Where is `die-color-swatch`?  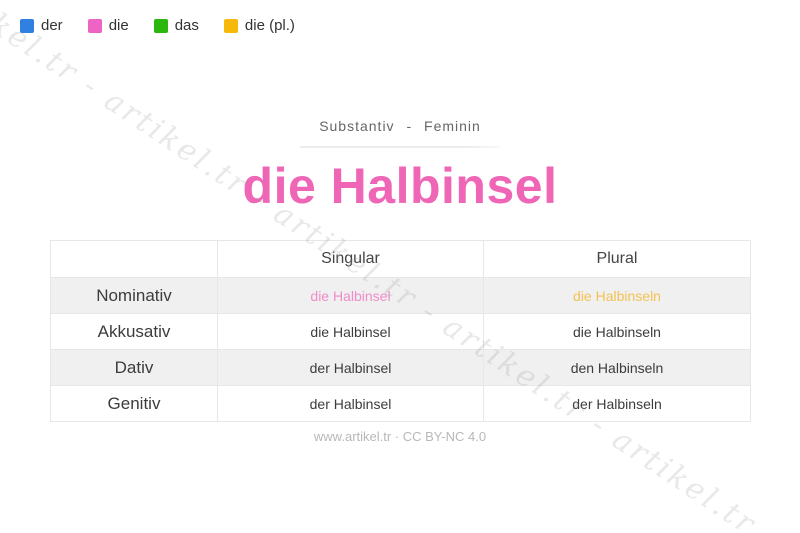 die-color-swatch is located at coordinates (94, 26).